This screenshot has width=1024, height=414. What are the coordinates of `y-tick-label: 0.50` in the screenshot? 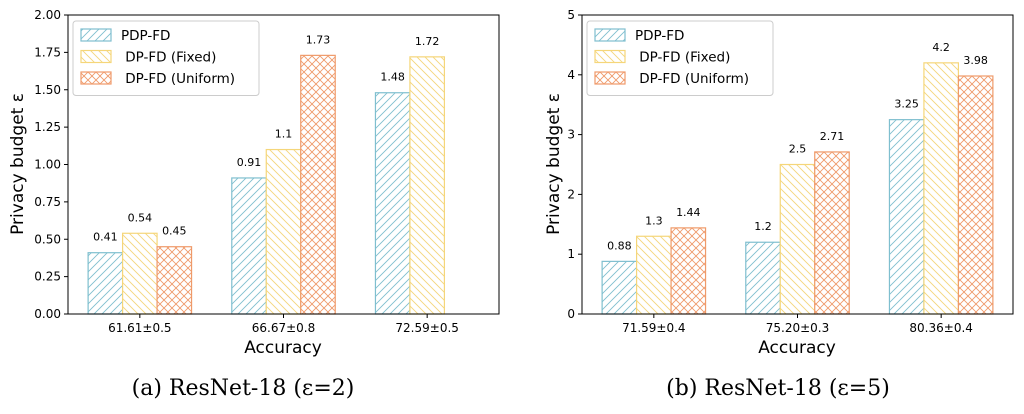 It's located at (47, 239).